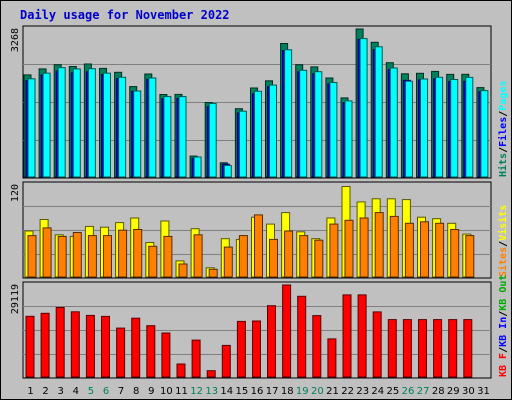 The height and width of the screenshot is (401, 512). What do you see at coordinates (408, 391) in the screenshot?
I see `x-tick-label: 26` at bounding box center [408, 391].